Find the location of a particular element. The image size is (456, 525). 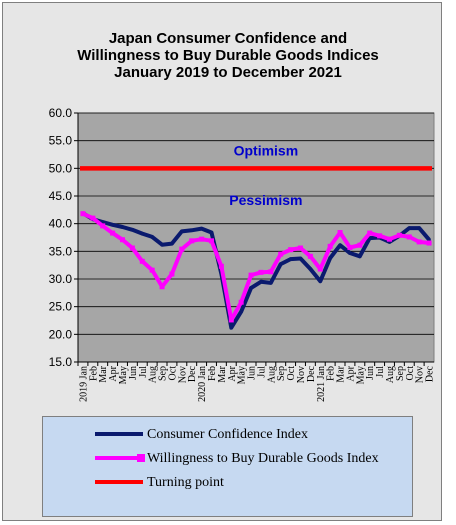

annotation-pessimism: Pessimism is located at coordinates (265, 200).